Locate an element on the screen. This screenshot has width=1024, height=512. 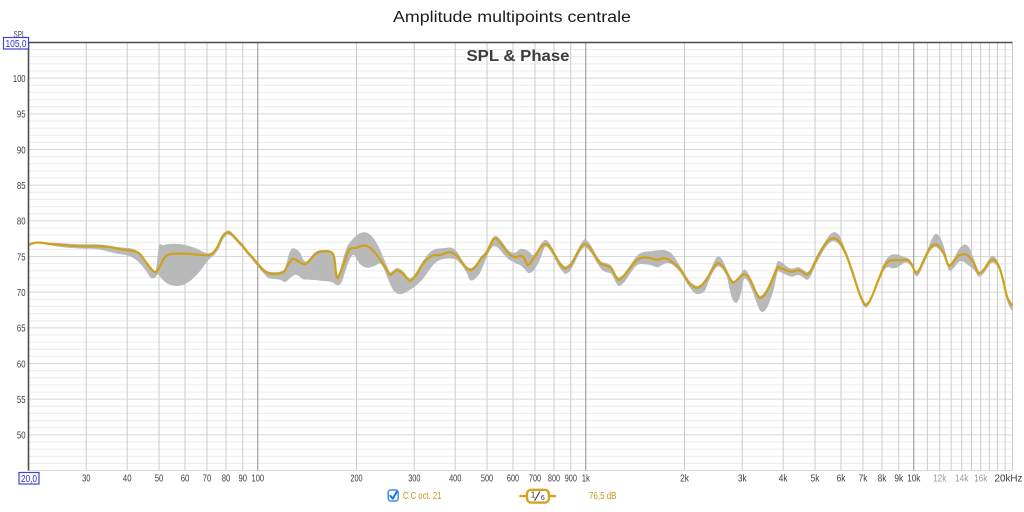
svg-text: 30 is located at coordinates (86, 479).